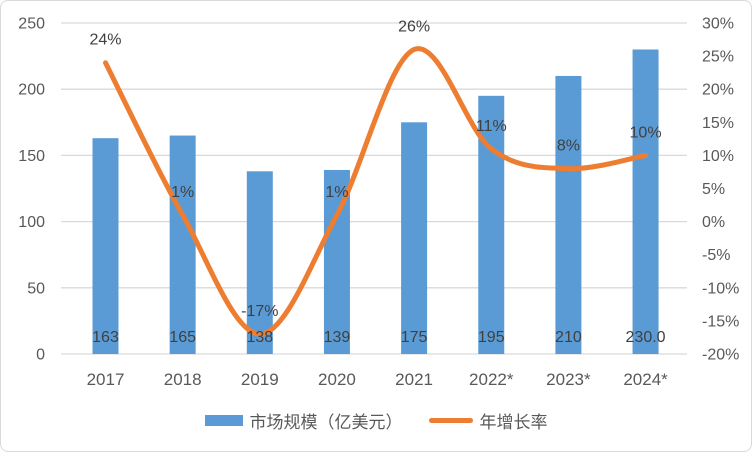 This screenshot has height=452, width=752. What do you see at coordinates (259, 262) in the screenshot?
I see `bar-2019` at bounding box center [259, 262].